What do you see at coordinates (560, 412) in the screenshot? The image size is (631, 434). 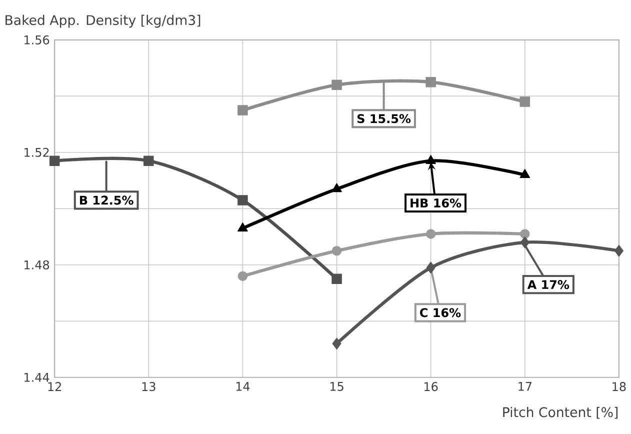 I see `x-axis-title: Pitch Content [%]` at bounding box center [560, 412].